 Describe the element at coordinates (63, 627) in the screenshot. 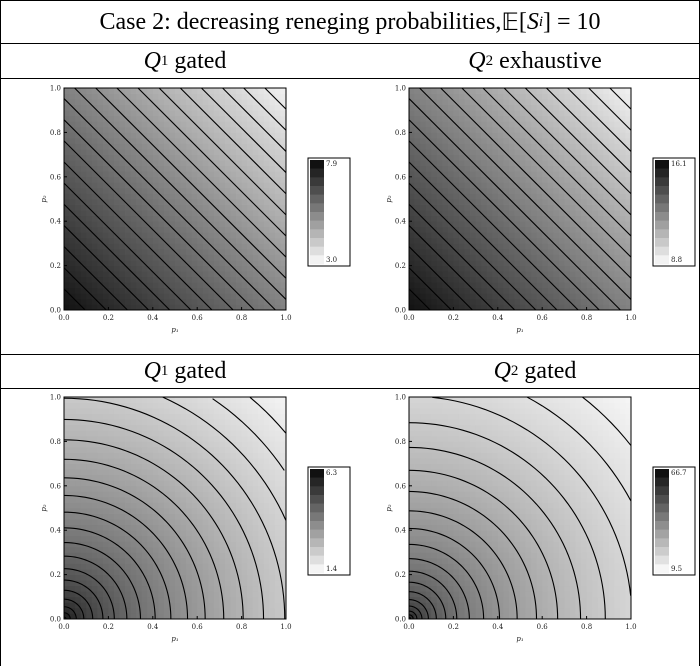

I see `x-tick-label: 0.0` at that location.